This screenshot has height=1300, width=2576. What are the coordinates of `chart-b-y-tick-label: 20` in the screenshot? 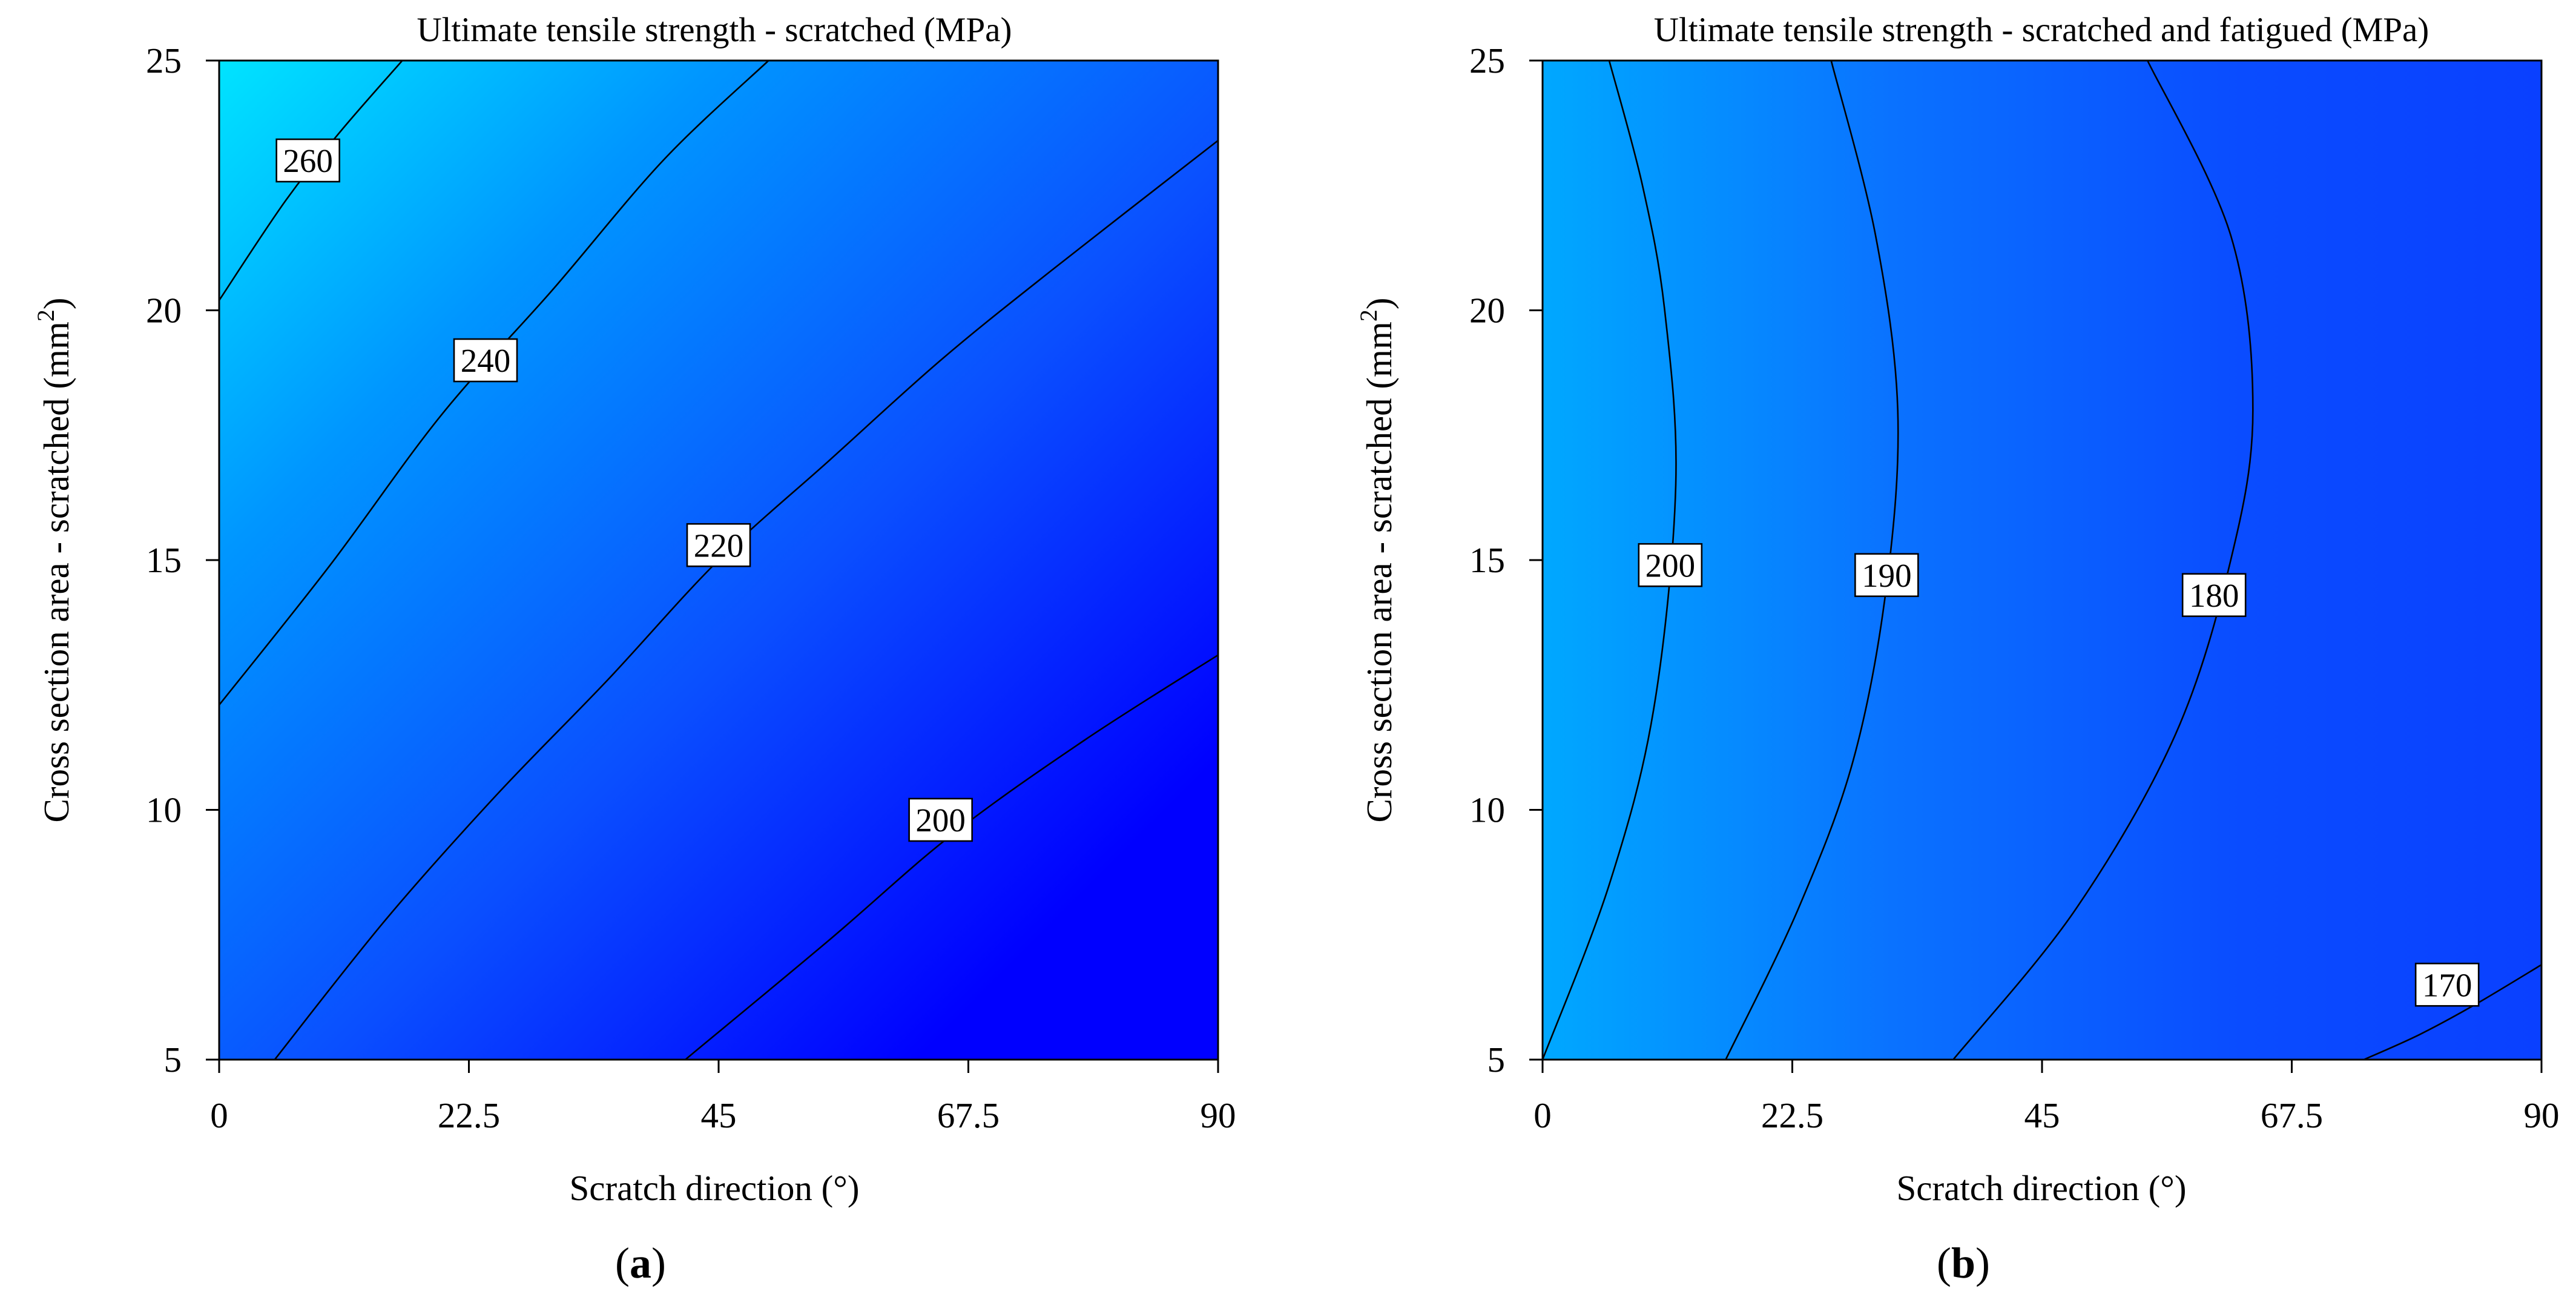 It's located at (1487, 311).